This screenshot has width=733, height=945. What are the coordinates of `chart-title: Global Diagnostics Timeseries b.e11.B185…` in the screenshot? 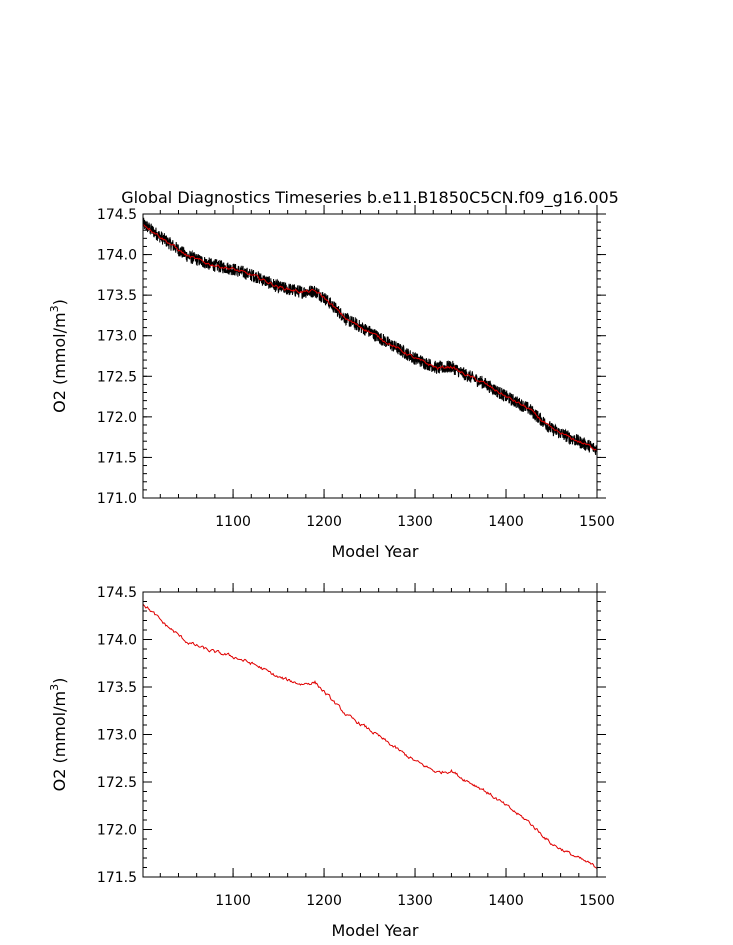 It's located at (370, 198).